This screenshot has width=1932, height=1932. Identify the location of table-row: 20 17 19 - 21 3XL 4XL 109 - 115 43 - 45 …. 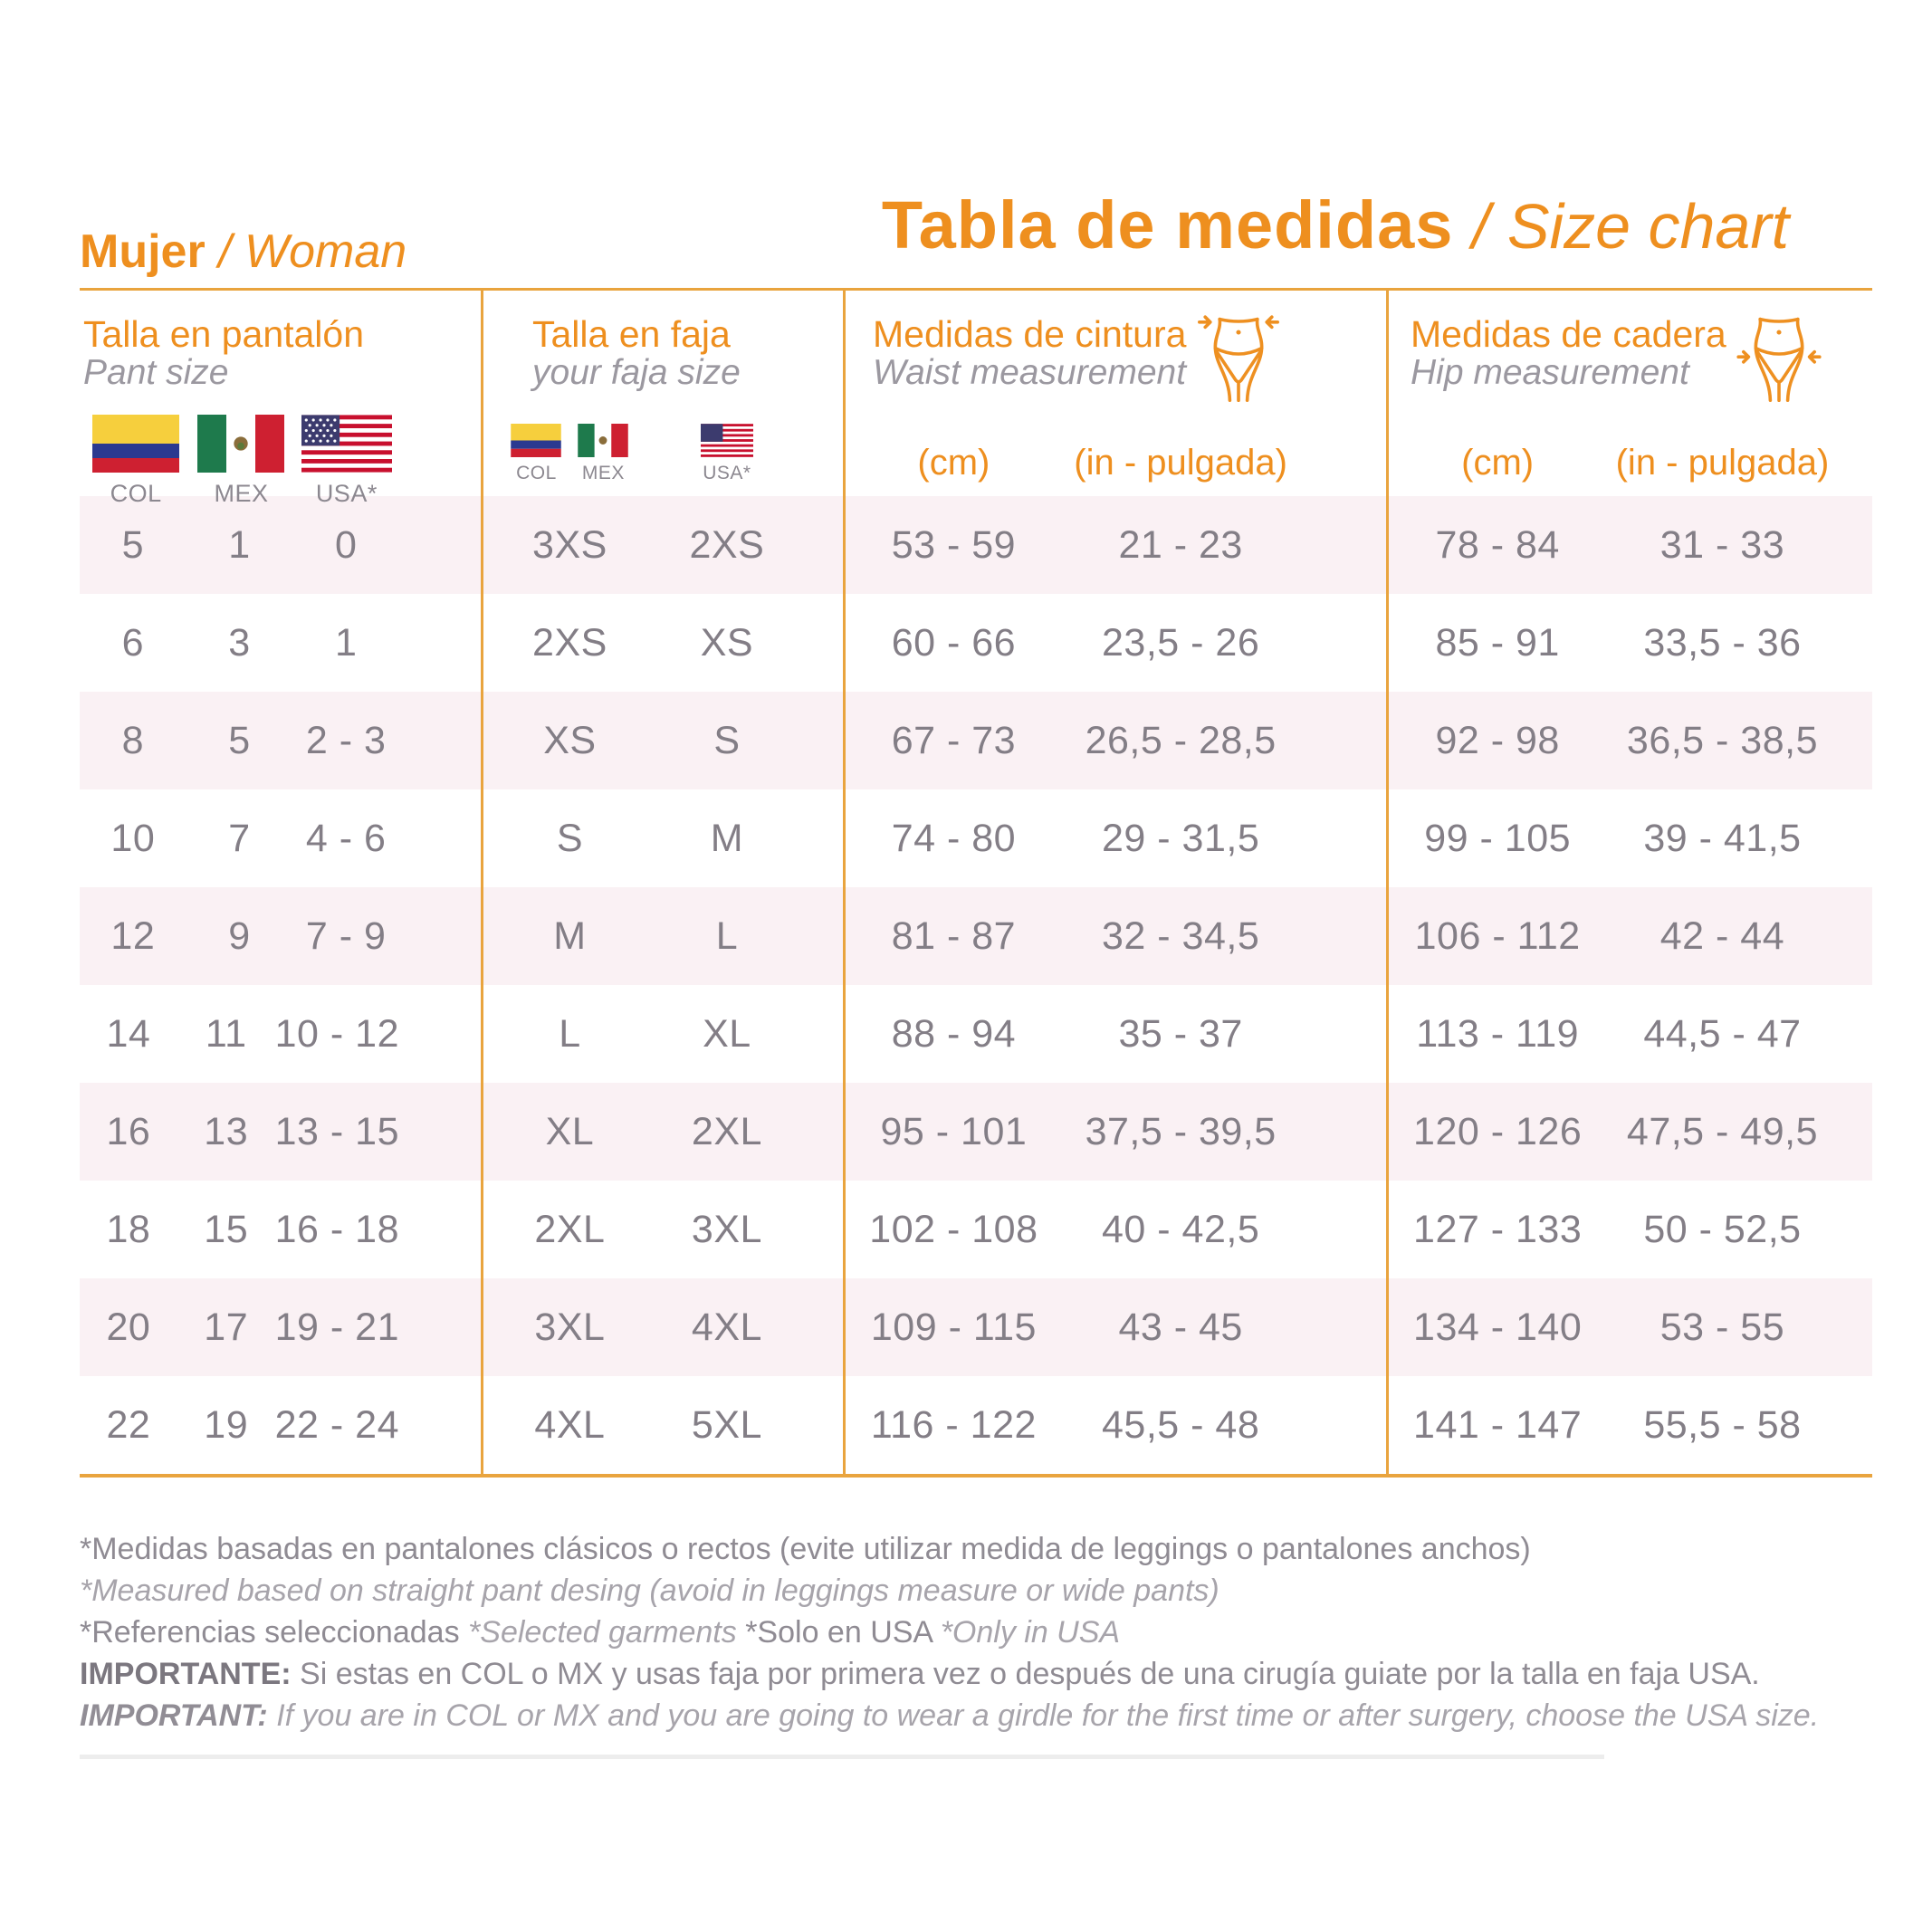
(976, 1327).